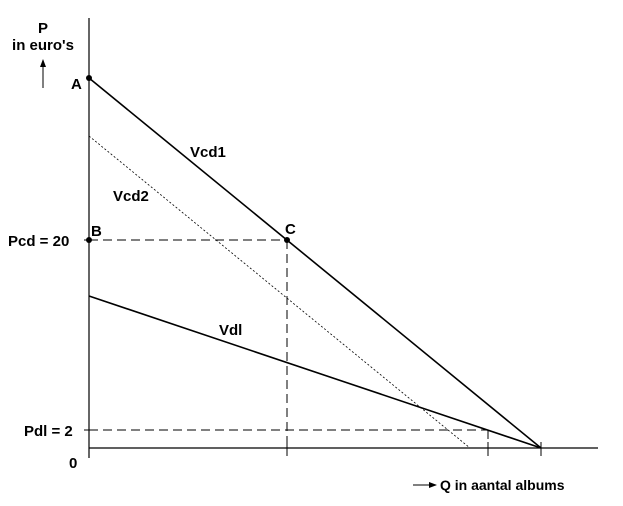 This screenshot has width=623, height=506. What do you see at coordinates (131, 196) in the screenshot?
I see `vcd2-label: Vcd2` at bounding box center [131, 196].